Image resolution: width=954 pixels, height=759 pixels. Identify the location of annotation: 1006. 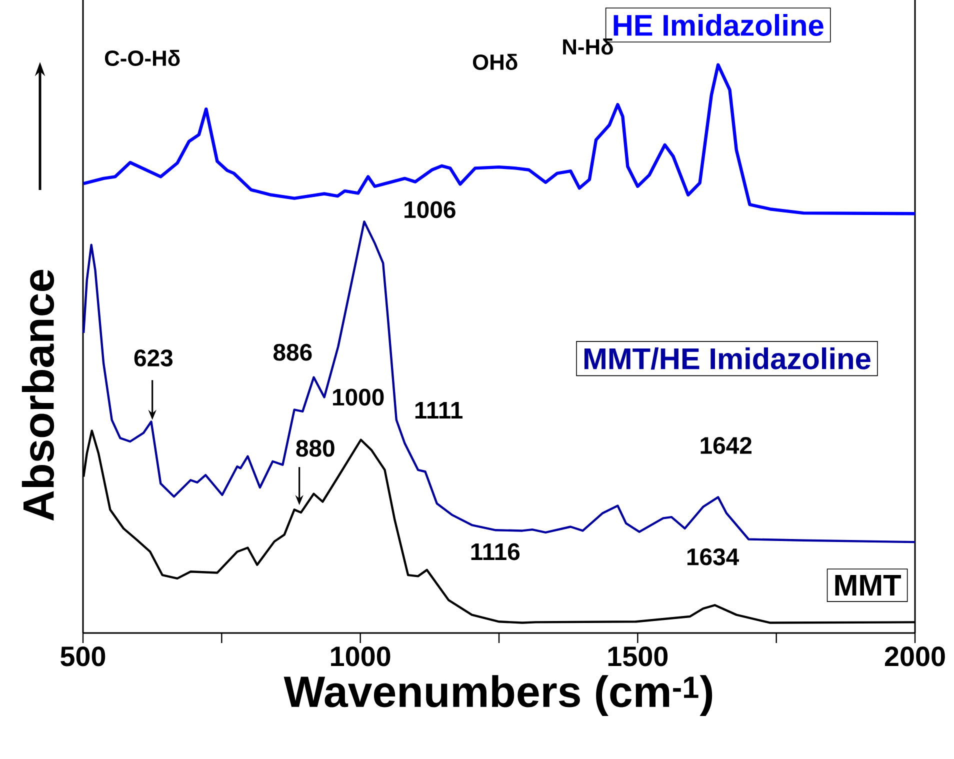
(430, 209).